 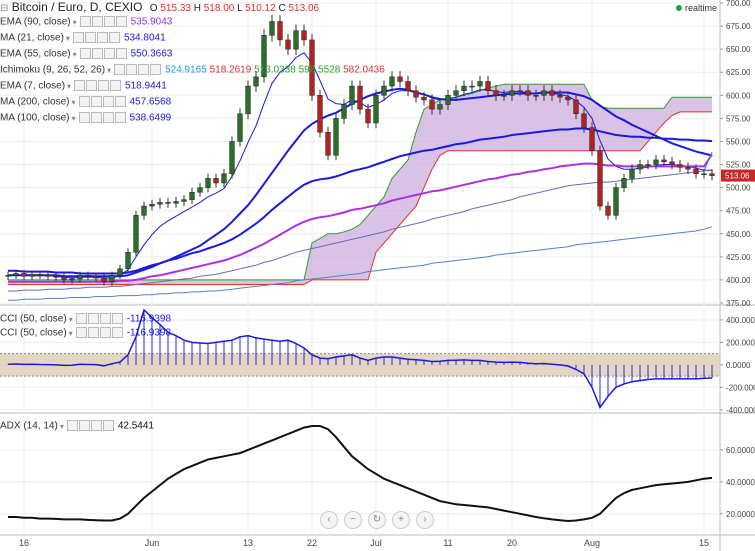 What do you see at coordinates (329, 520) in the screenshot?
I see `zoom-out-icon: ‹` at bounding box center [329, 520].